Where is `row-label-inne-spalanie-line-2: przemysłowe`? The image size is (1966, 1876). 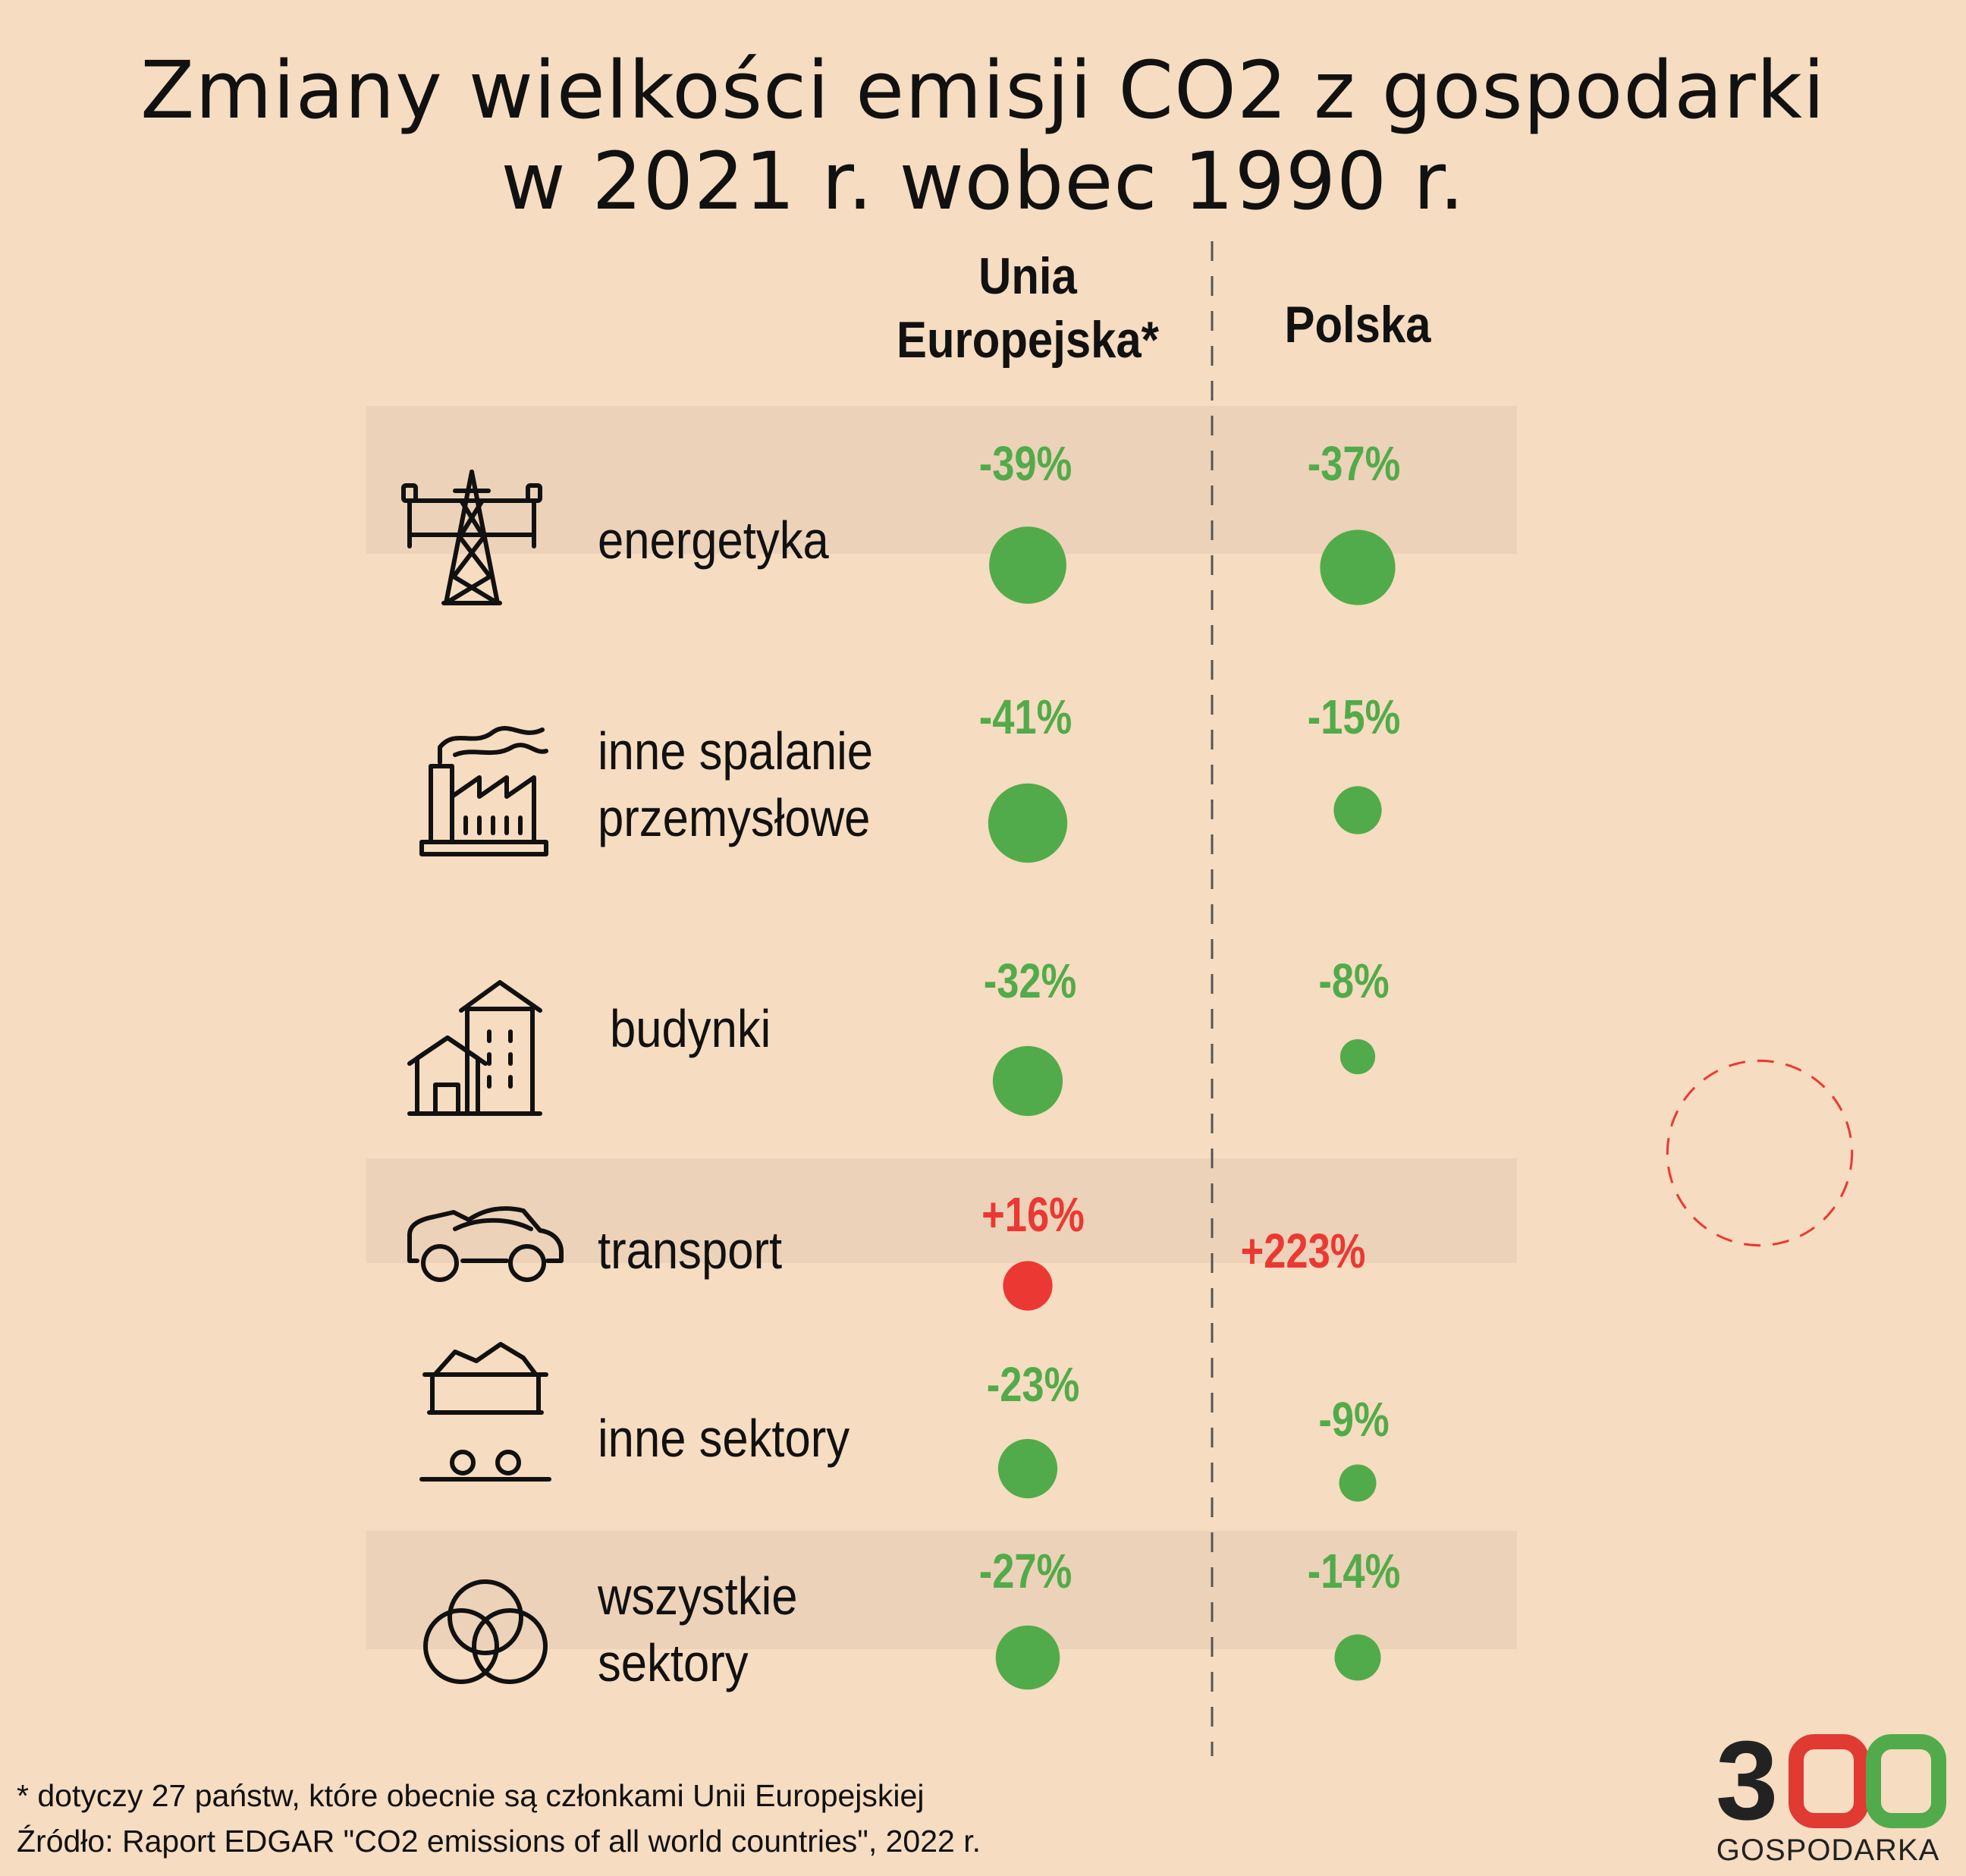 row-label-inne-spalanie-line-2: przemysłowe is located at coordinates (734, 817).